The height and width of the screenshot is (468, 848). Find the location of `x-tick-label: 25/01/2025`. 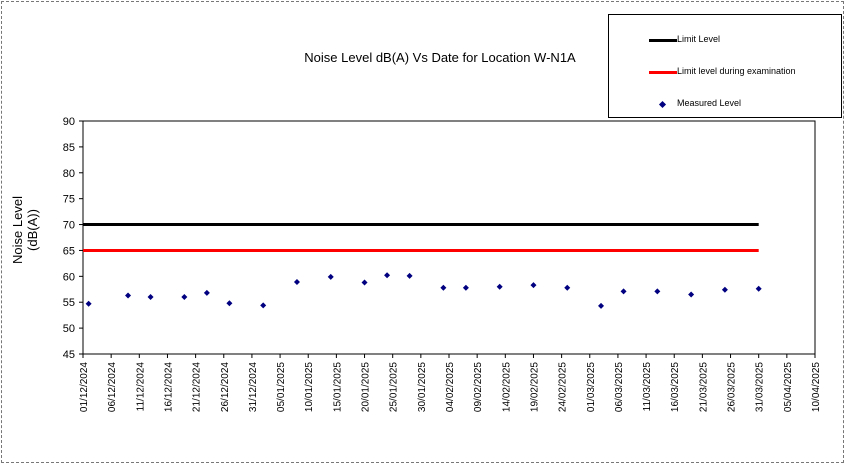

x-tick-label: 25/01/2025 is located at coordinates (394, 387).